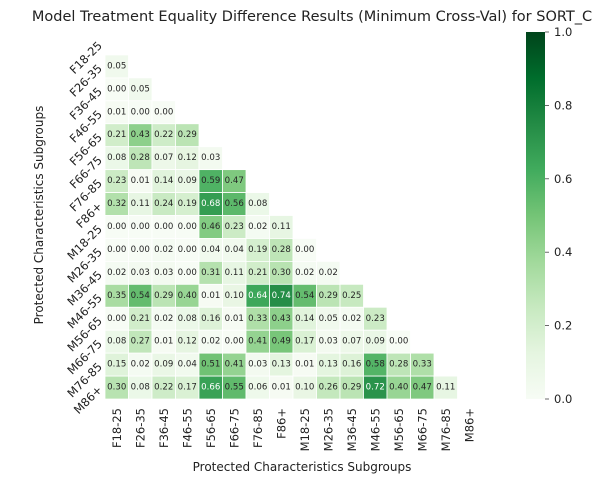 This screenshot has width=606, height=484. I want to click on cell-value-label: 0.19, so click(187, 204).